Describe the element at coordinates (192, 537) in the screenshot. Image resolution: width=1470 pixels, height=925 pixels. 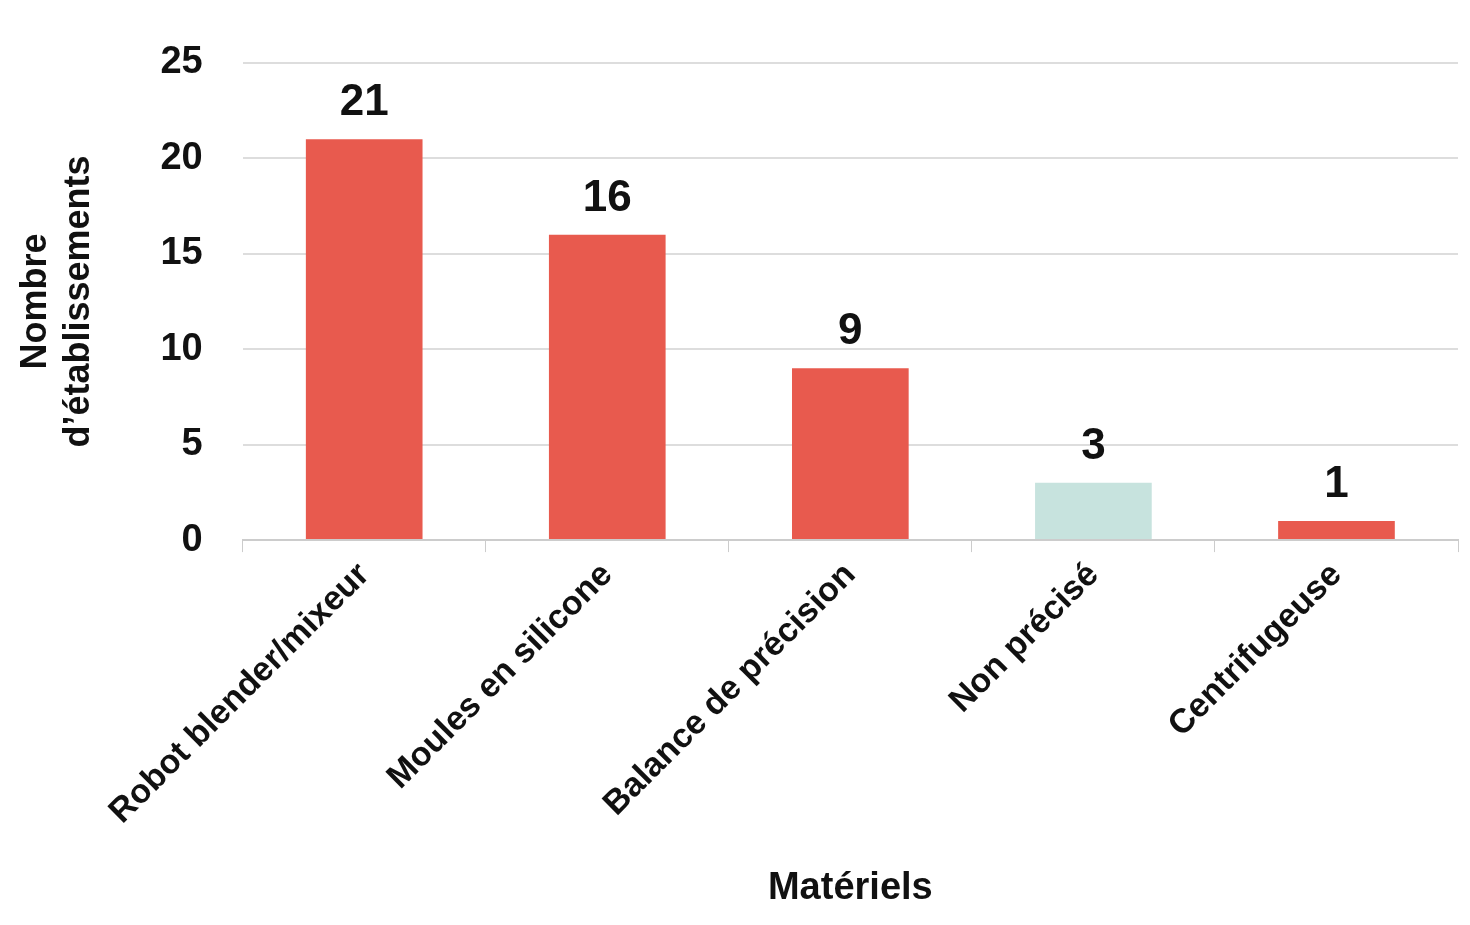
I see `y-tick-label: 0` at that location.